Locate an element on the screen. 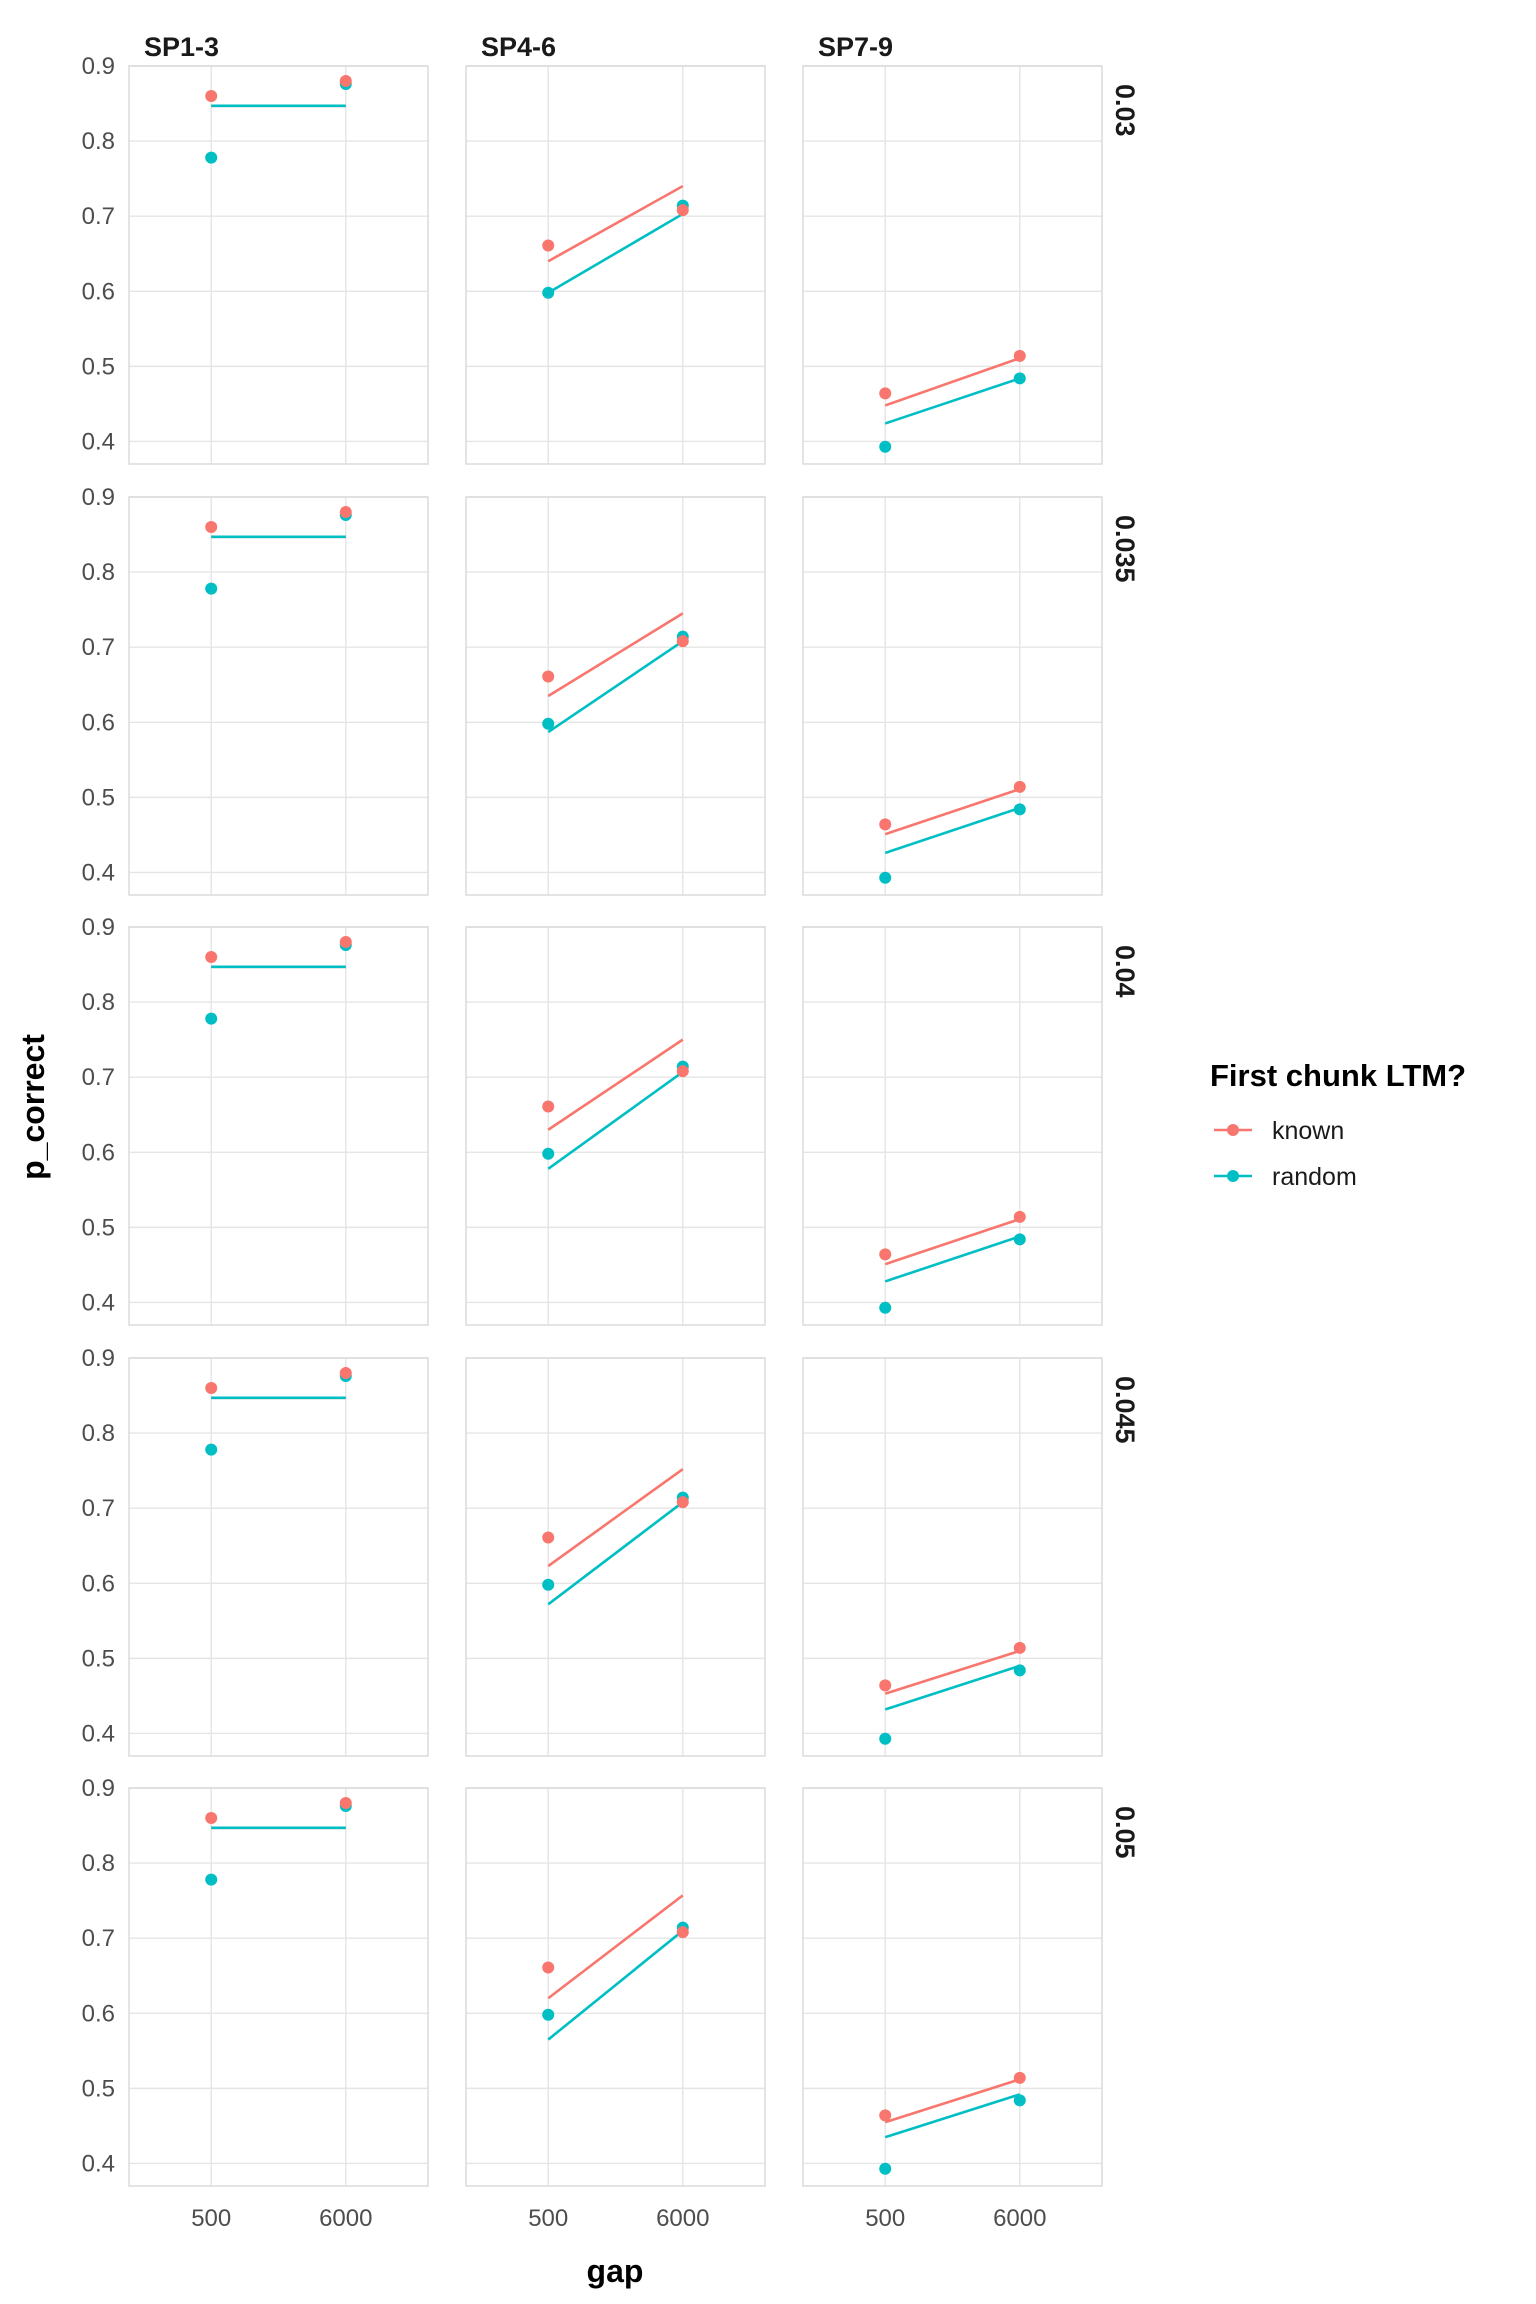 Image resolution: width=1536 pixels, height=2304 pixels. legend-key-point-random is located at coordinates (1233, 1176).